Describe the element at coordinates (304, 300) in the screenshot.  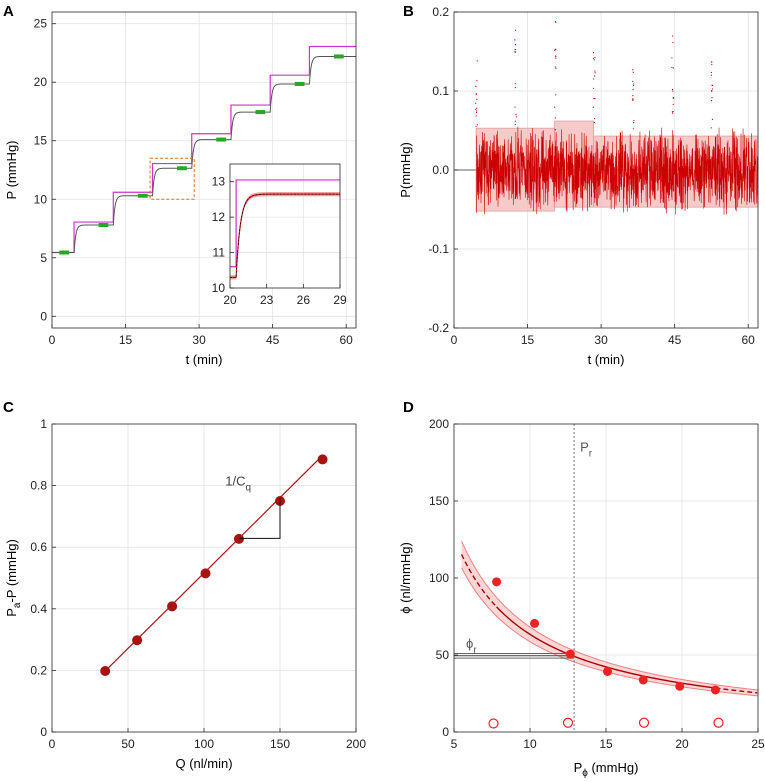
I see `inset-xtick-label: 26` at that location.